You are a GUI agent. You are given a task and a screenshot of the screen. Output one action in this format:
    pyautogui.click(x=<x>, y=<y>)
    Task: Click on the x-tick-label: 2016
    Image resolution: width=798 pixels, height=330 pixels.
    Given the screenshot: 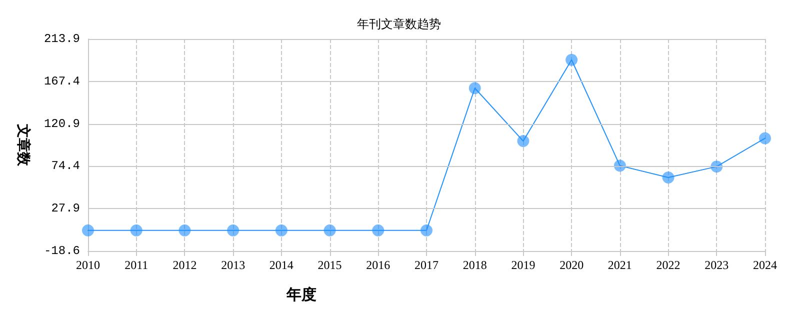 What is the action you would take?
    pyautogui.click(x=378, y=265)
    